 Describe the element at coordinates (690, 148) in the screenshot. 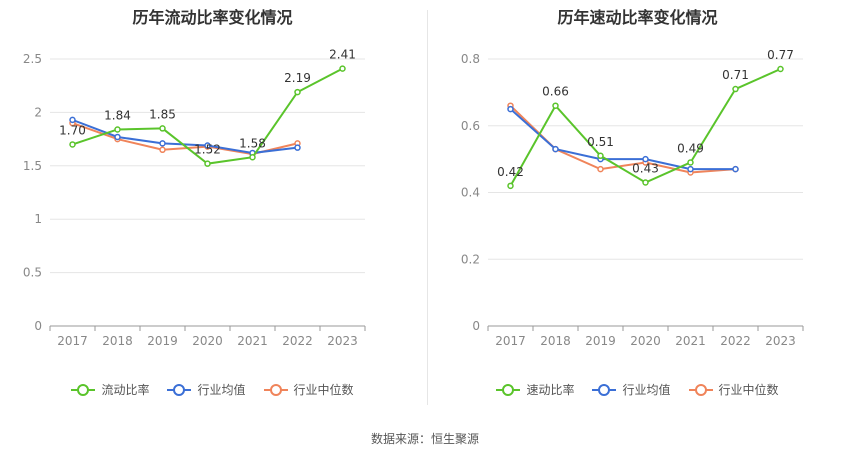

I see `data-label: 0.49` at that location.